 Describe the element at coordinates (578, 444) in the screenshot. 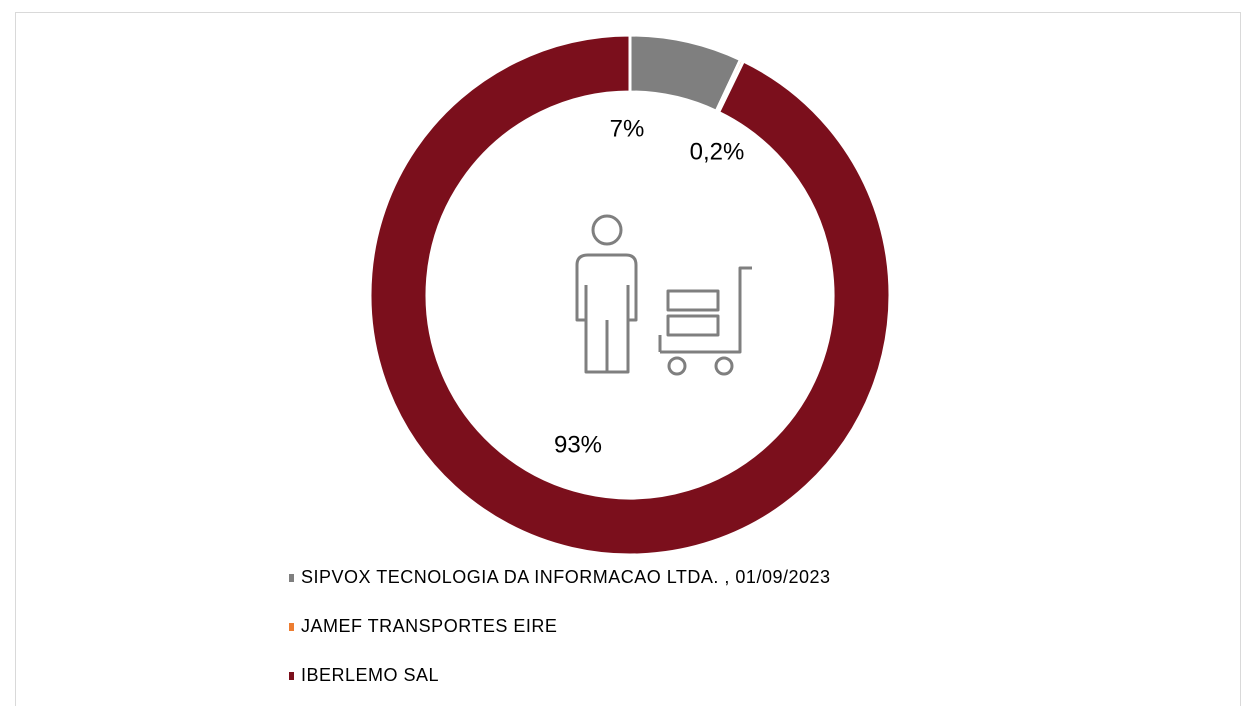

I see `data-label: 93%` at that location.